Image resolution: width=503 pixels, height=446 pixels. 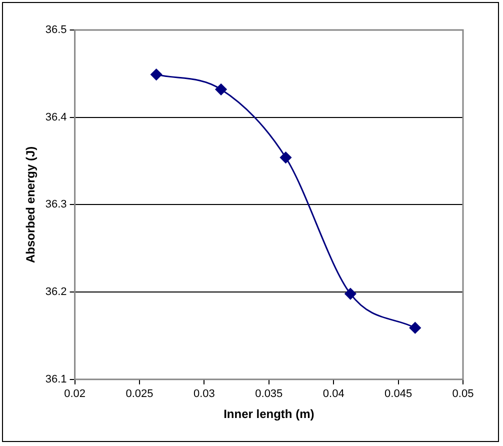 What do you see at coordinates (463, 394) in the screenshot?
I see `x-tick-label: 0.05` at bounding box center [463, 394].